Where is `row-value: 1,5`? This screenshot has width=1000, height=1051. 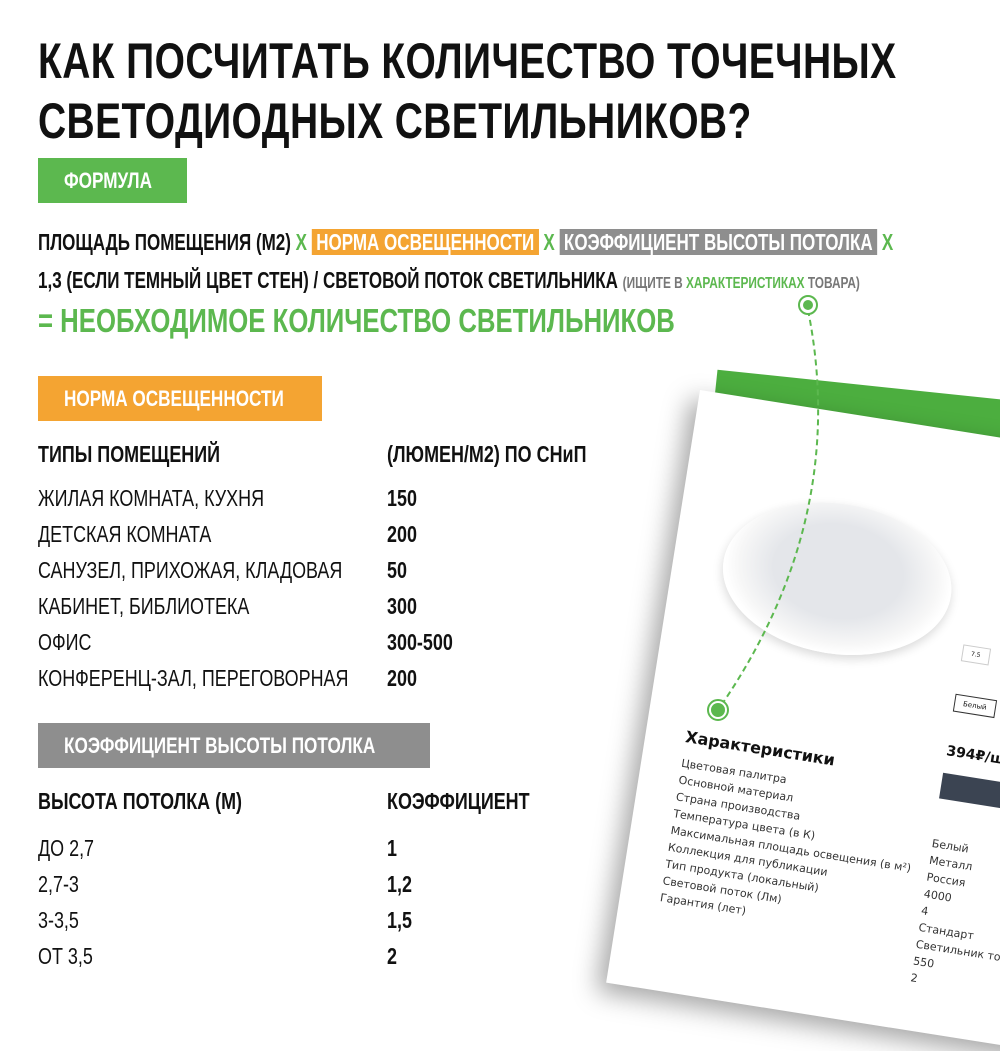 row-value: 1,5 is located at coordinates (399, 920).